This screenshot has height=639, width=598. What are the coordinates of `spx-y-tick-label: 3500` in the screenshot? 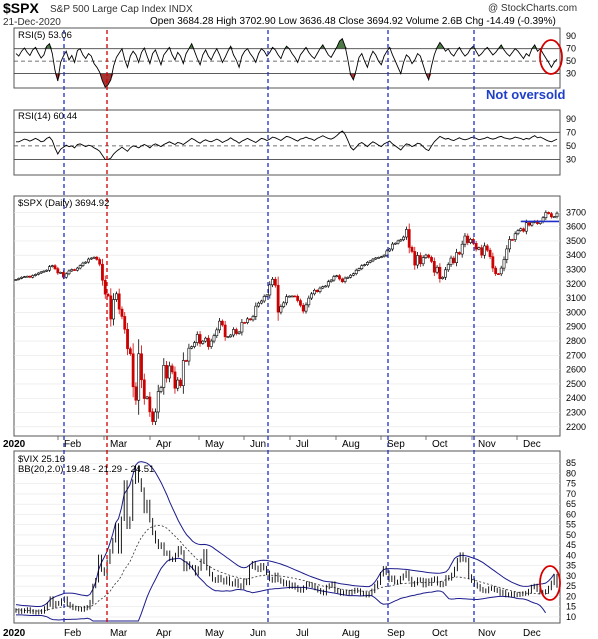 It's located at (576, 241).